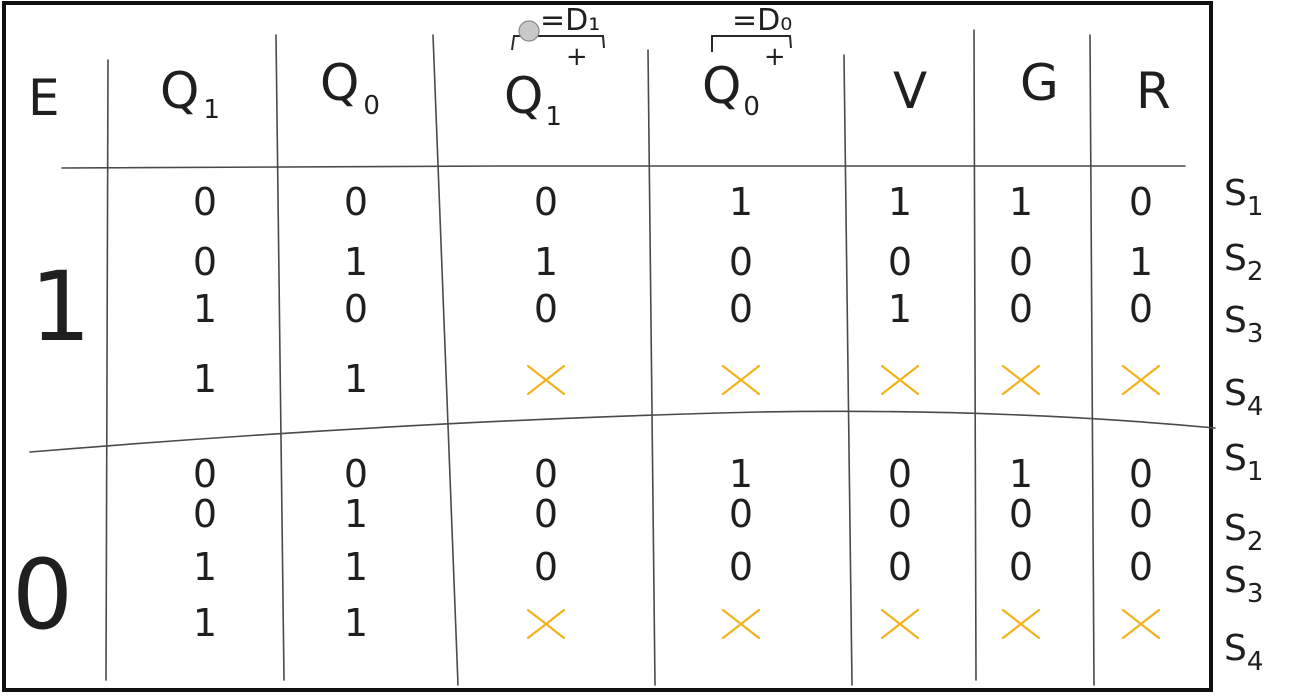  What do you see at coordinates (744, 82) in the screenshot?
I see `header-Q0-plus-label: Q0+` at bounding box center [744, 82].